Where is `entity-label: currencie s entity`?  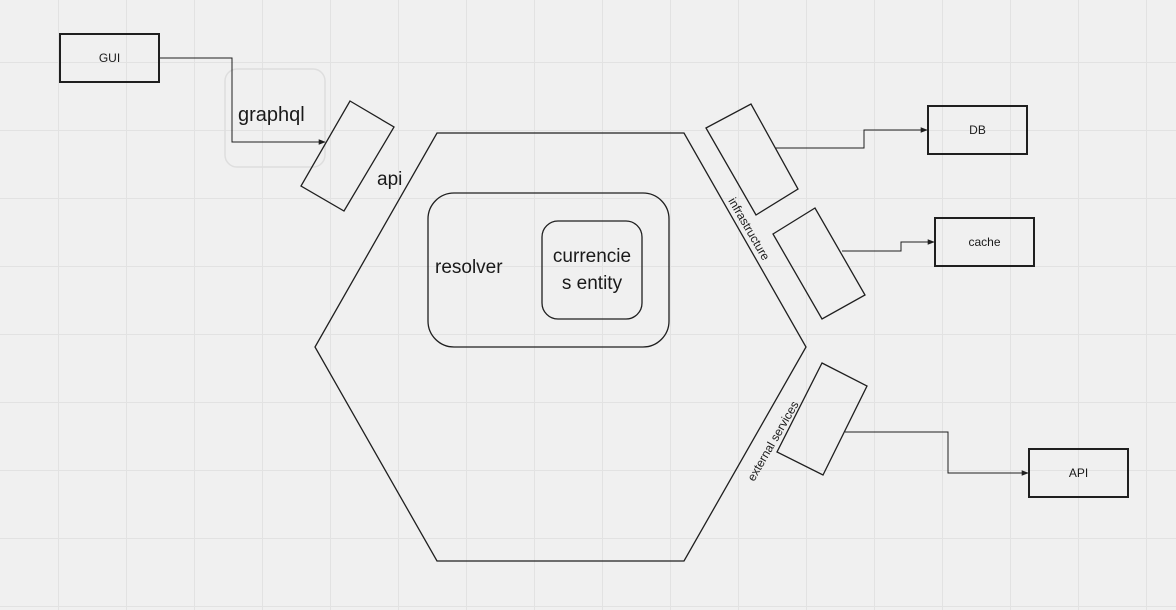 entity-label: currencie s entity is located at coordinates (592, 270).